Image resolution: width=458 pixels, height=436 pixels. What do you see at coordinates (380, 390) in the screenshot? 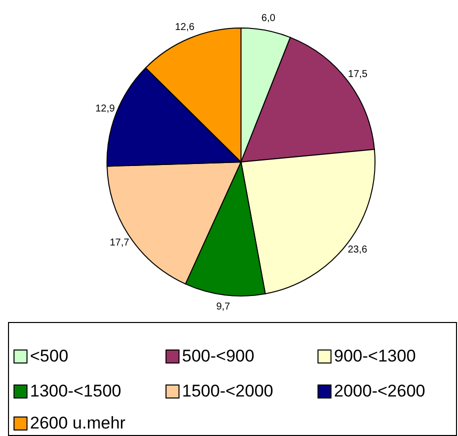
I see `legend-label: 2000-<2600` at bounding box center [380, 390].